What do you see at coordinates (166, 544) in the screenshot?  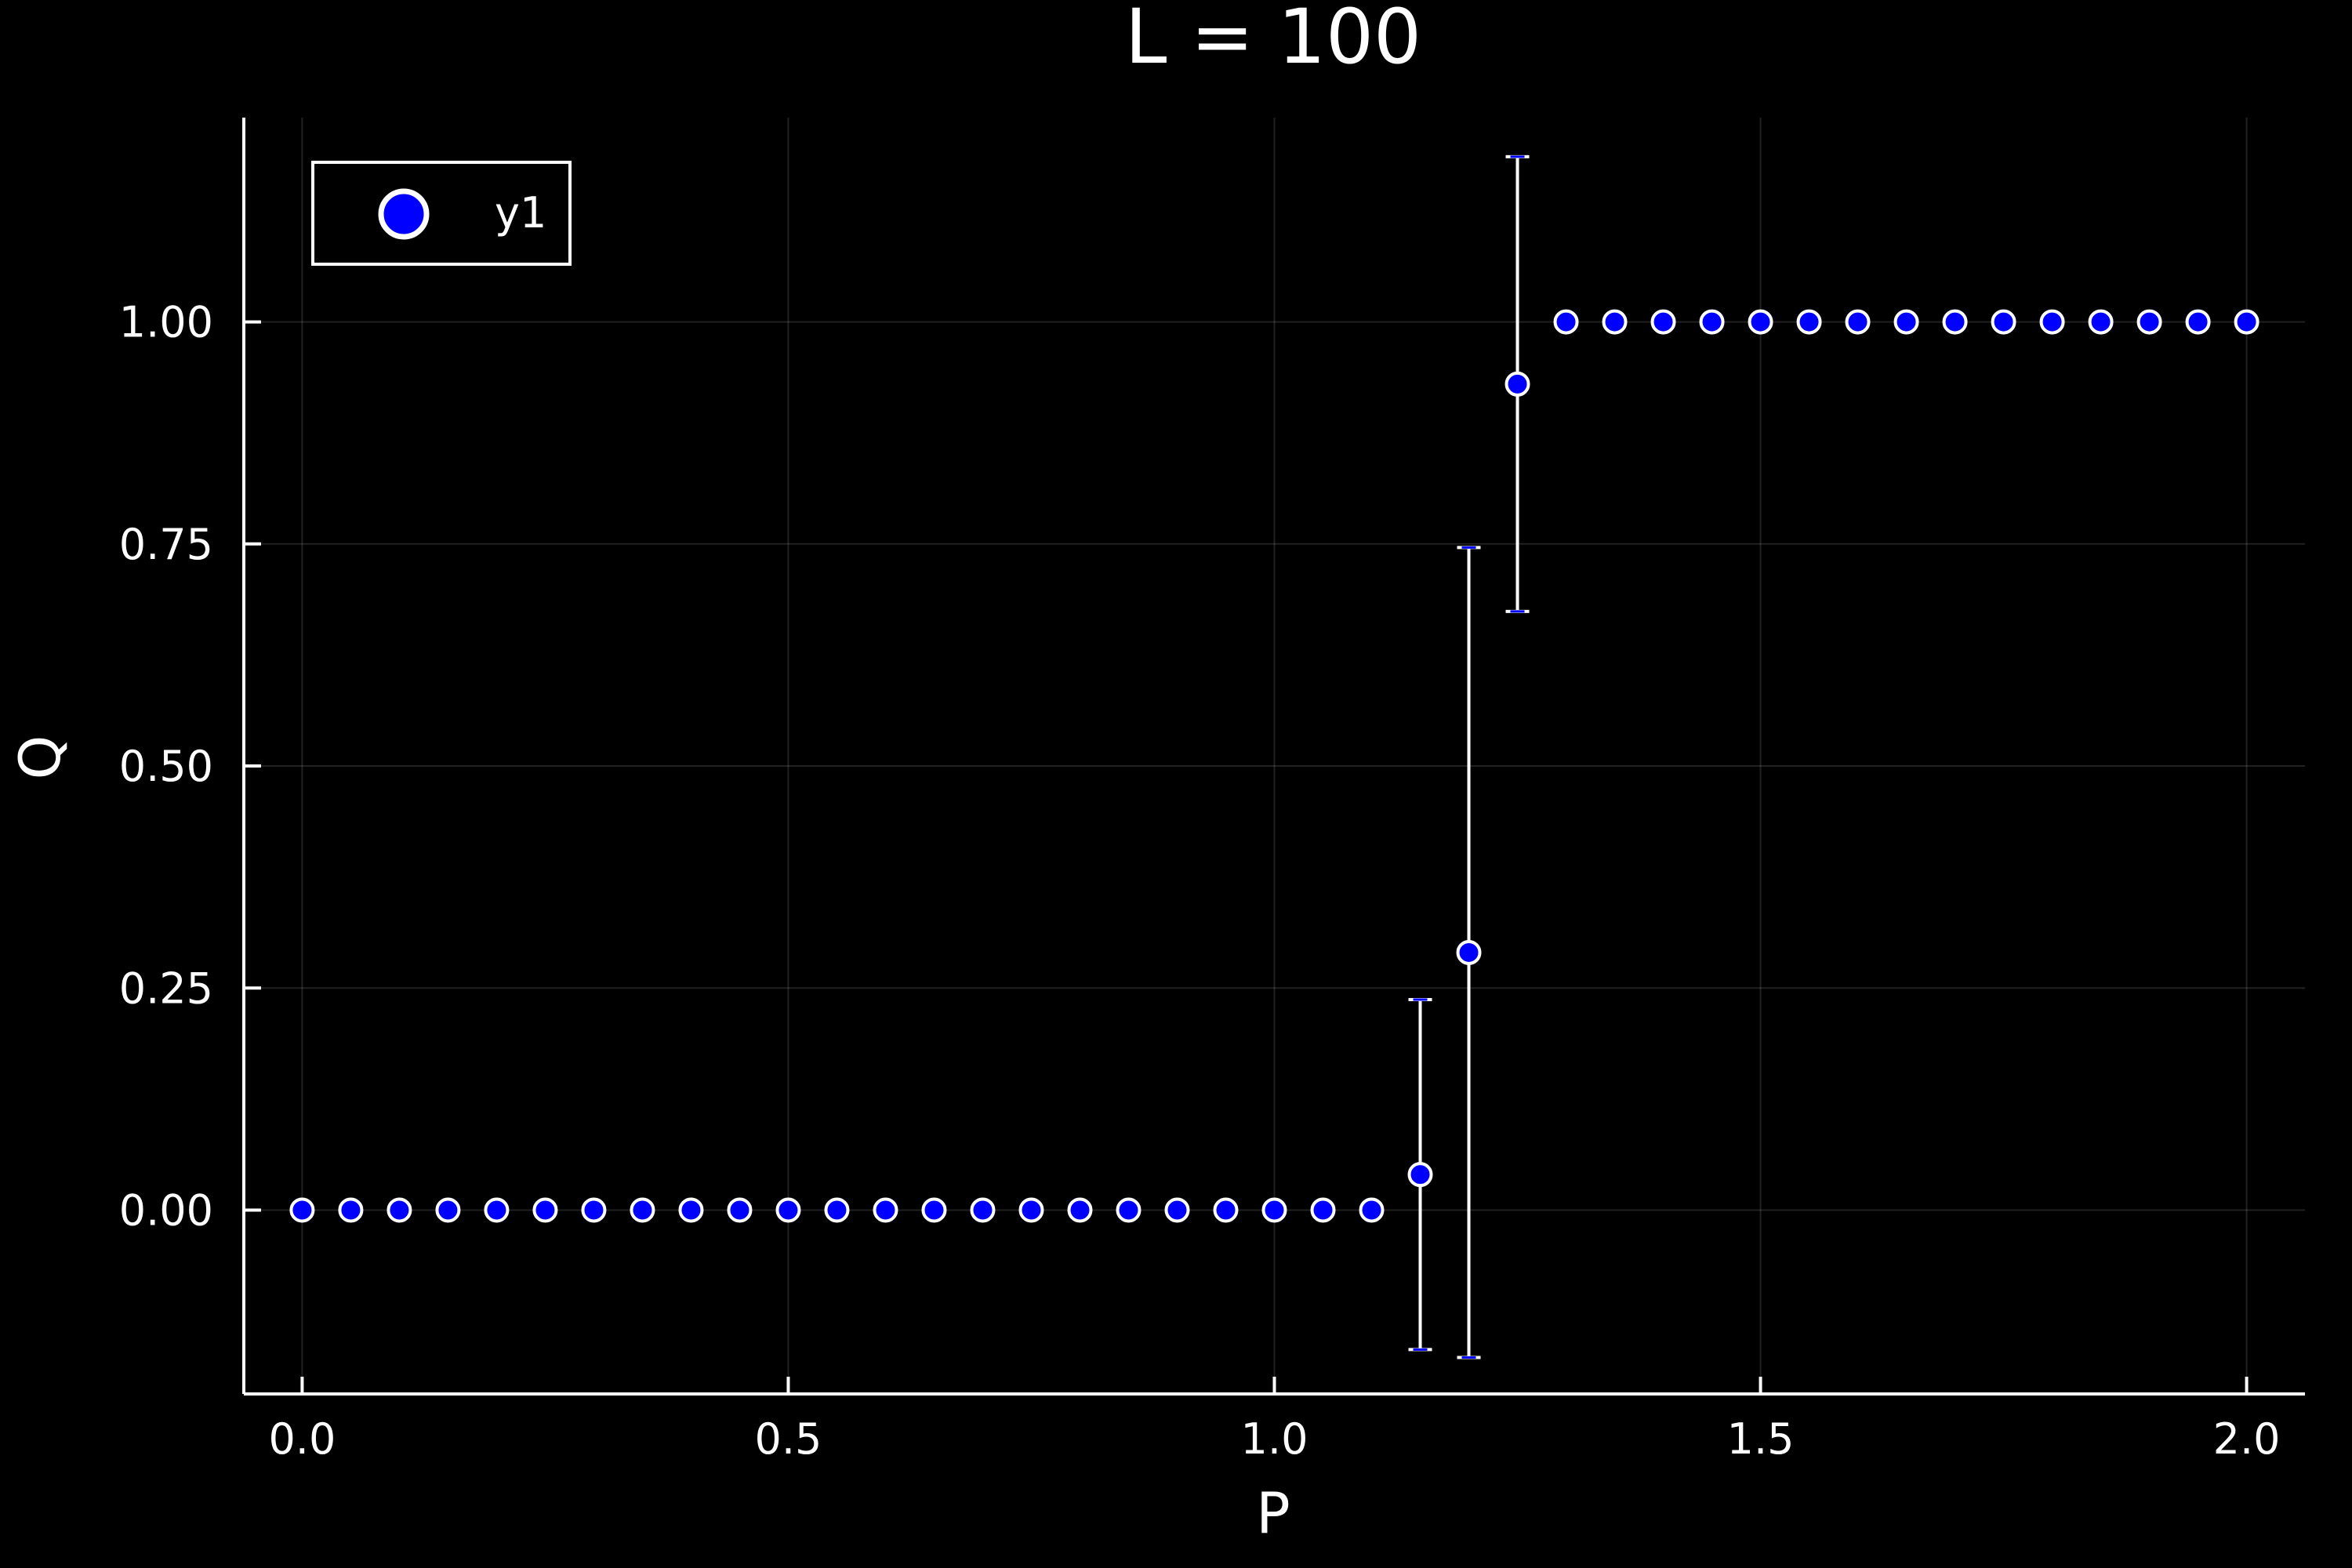 I see `y-tick-label-3: 0.75` at bounding box center [166, 544].